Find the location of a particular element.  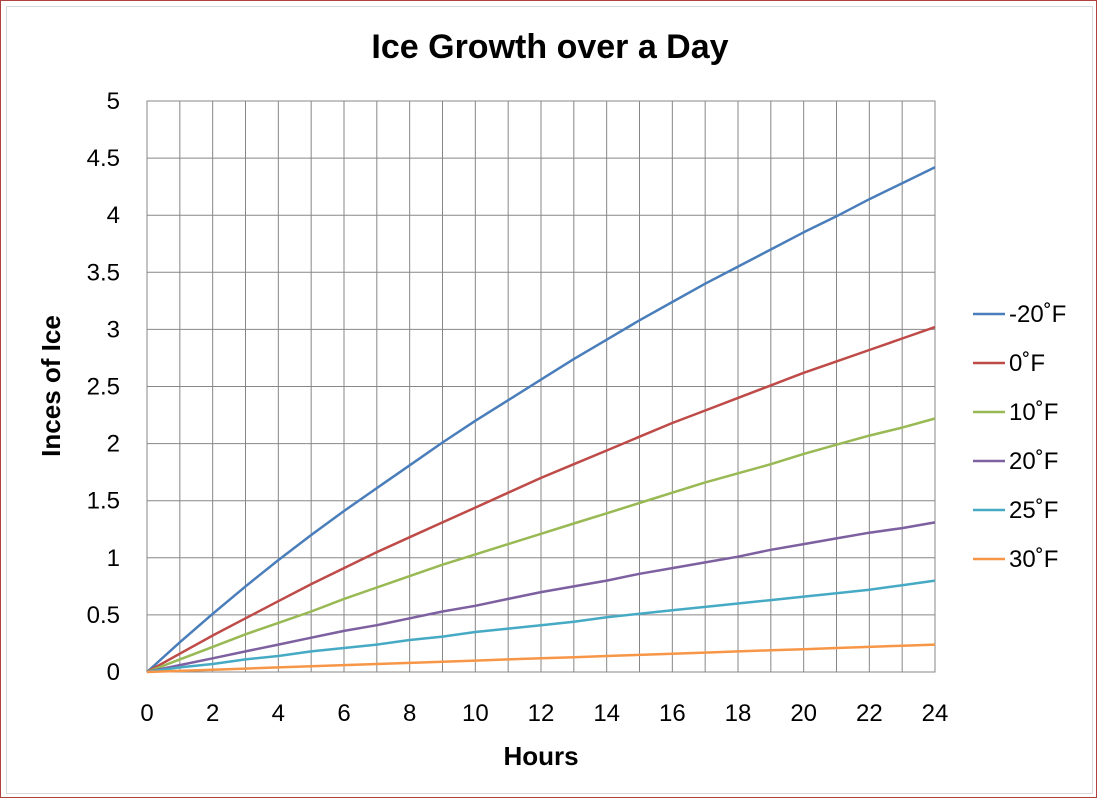

y-tick-label: 2.5 is located at coordinates (103, 387).